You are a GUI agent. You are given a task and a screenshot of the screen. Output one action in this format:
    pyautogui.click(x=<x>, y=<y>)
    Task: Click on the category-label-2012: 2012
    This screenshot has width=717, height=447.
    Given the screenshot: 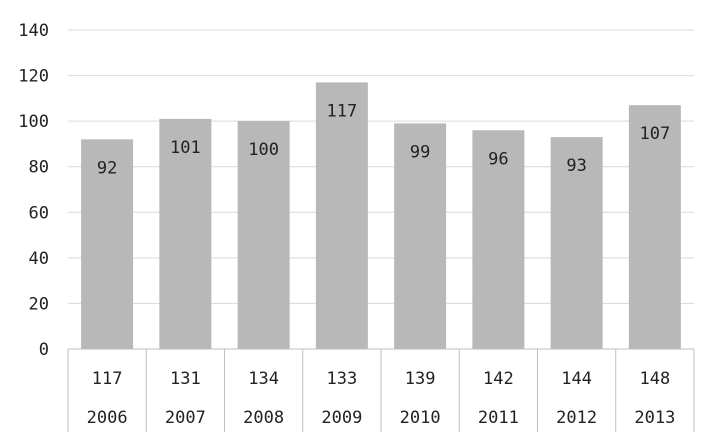 What is the action you would take?
    pyautogui.click(x=576, y=418)
    